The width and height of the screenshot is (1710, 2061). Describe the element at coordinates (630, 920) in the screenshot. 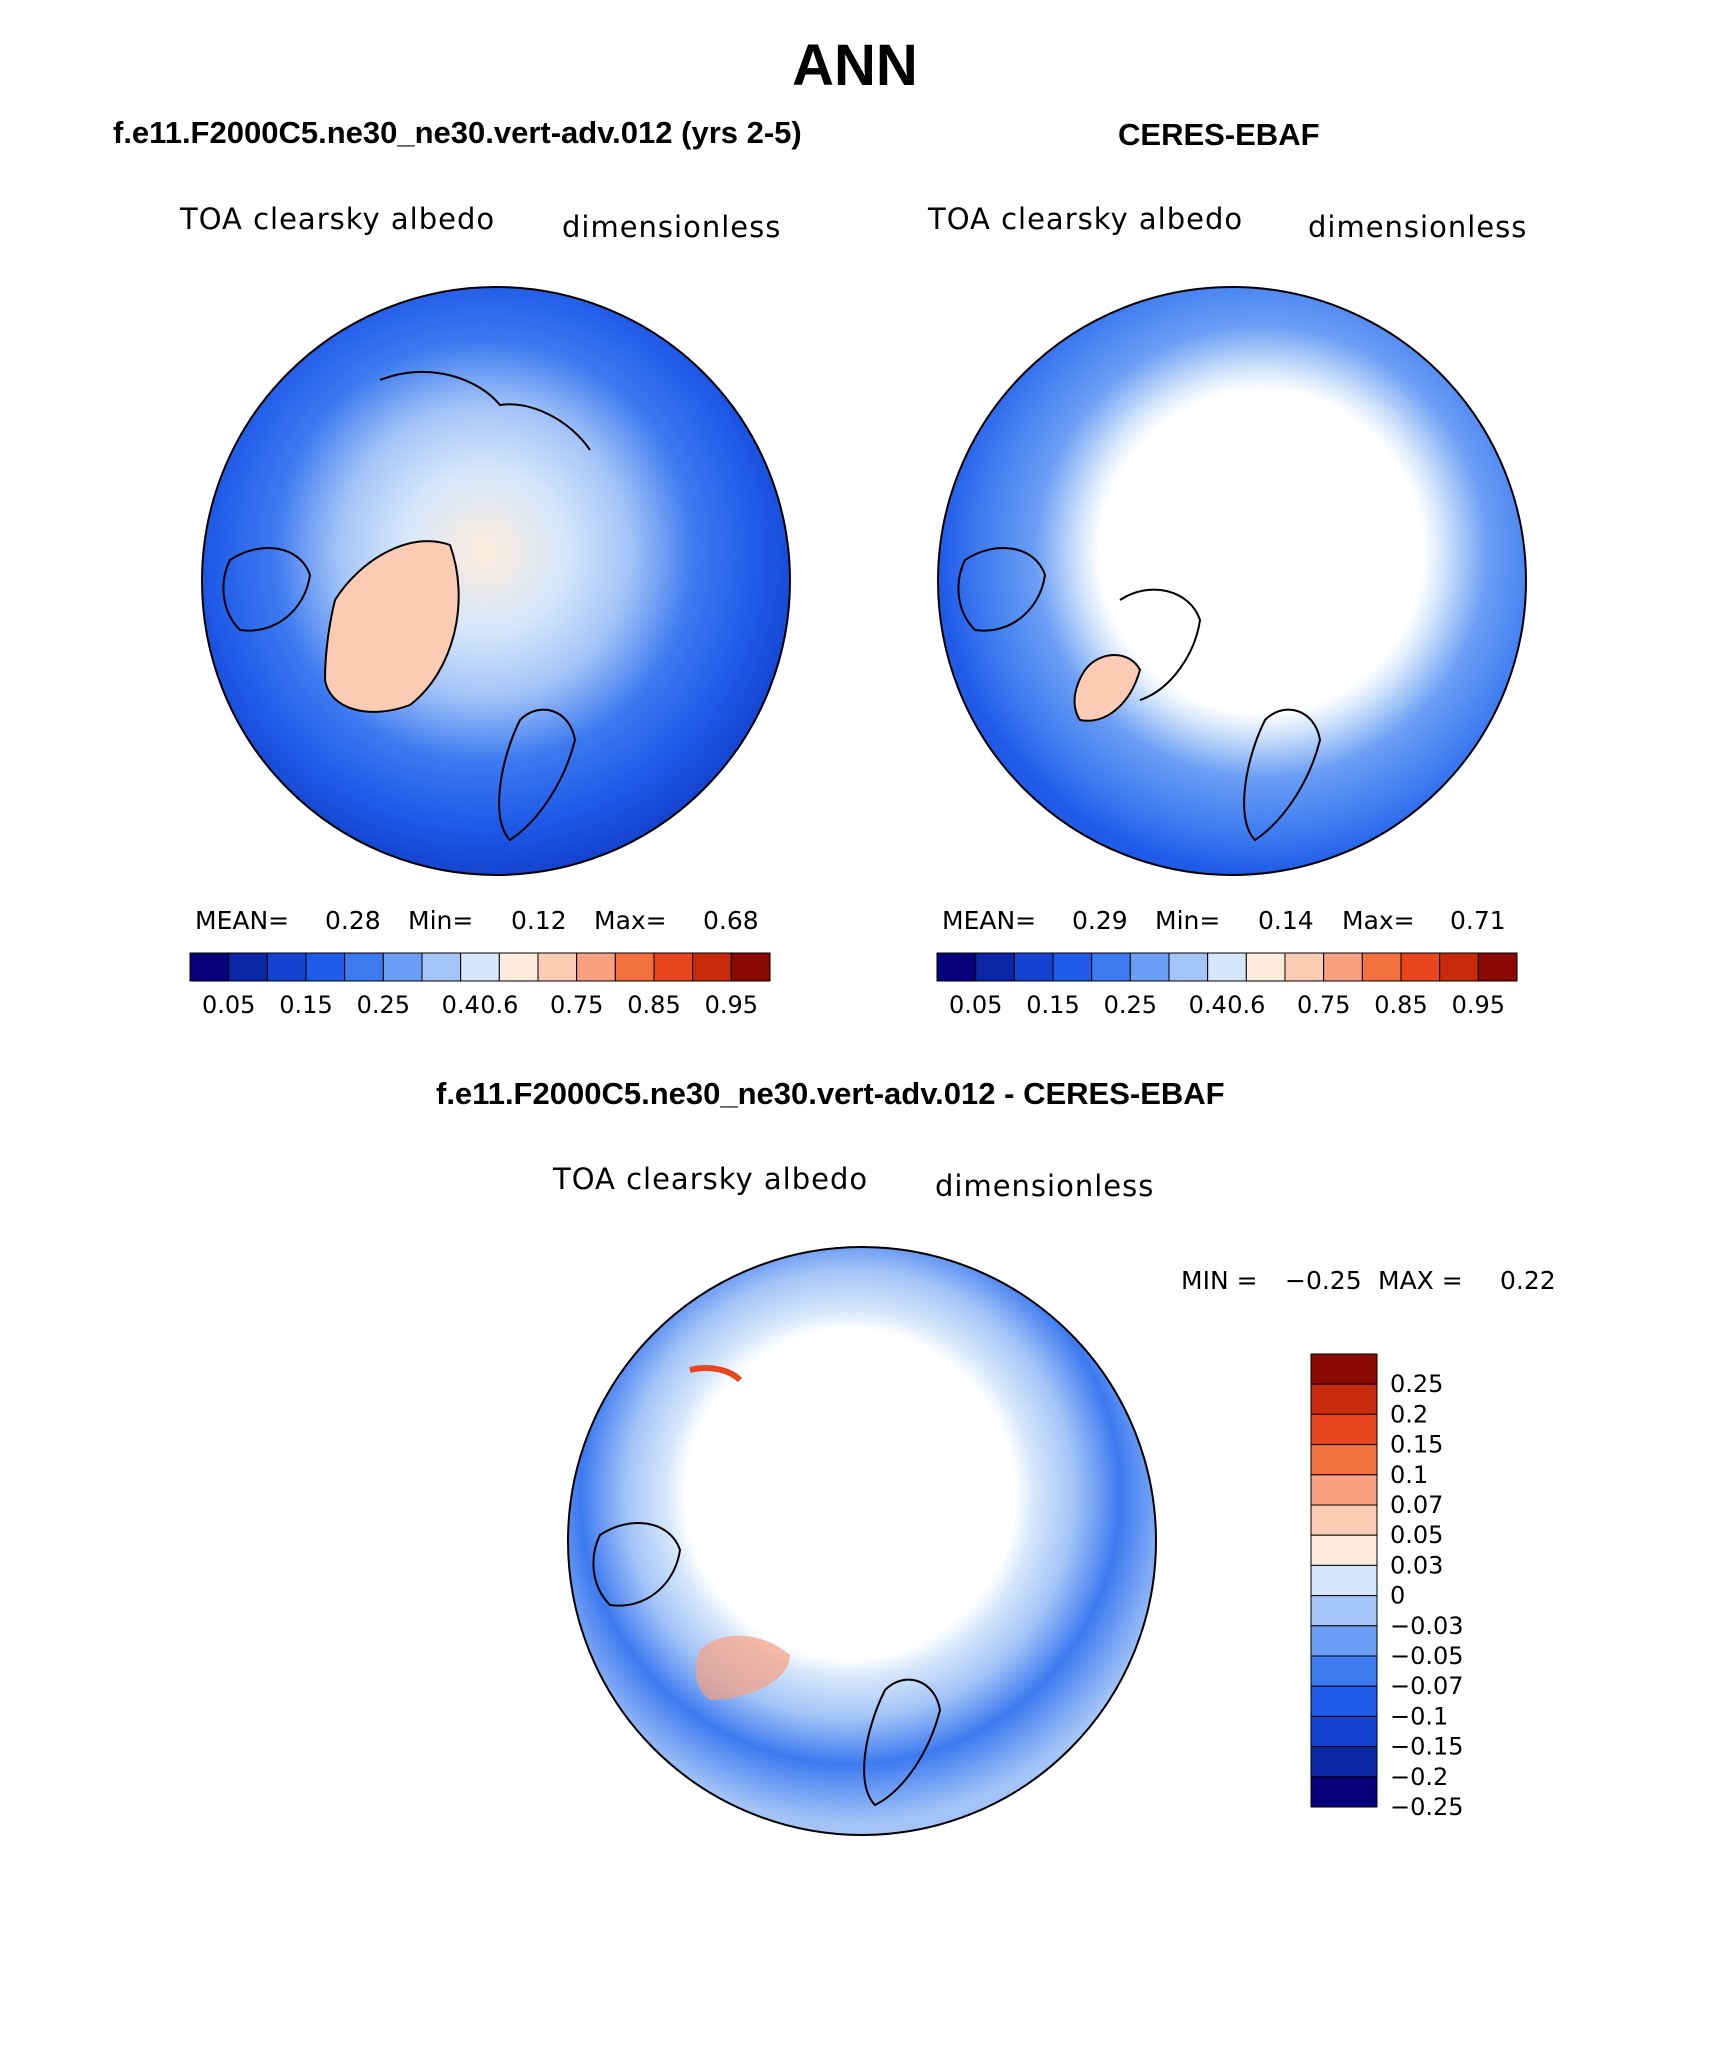

I see `panel1-max-label: Max=` at that location.